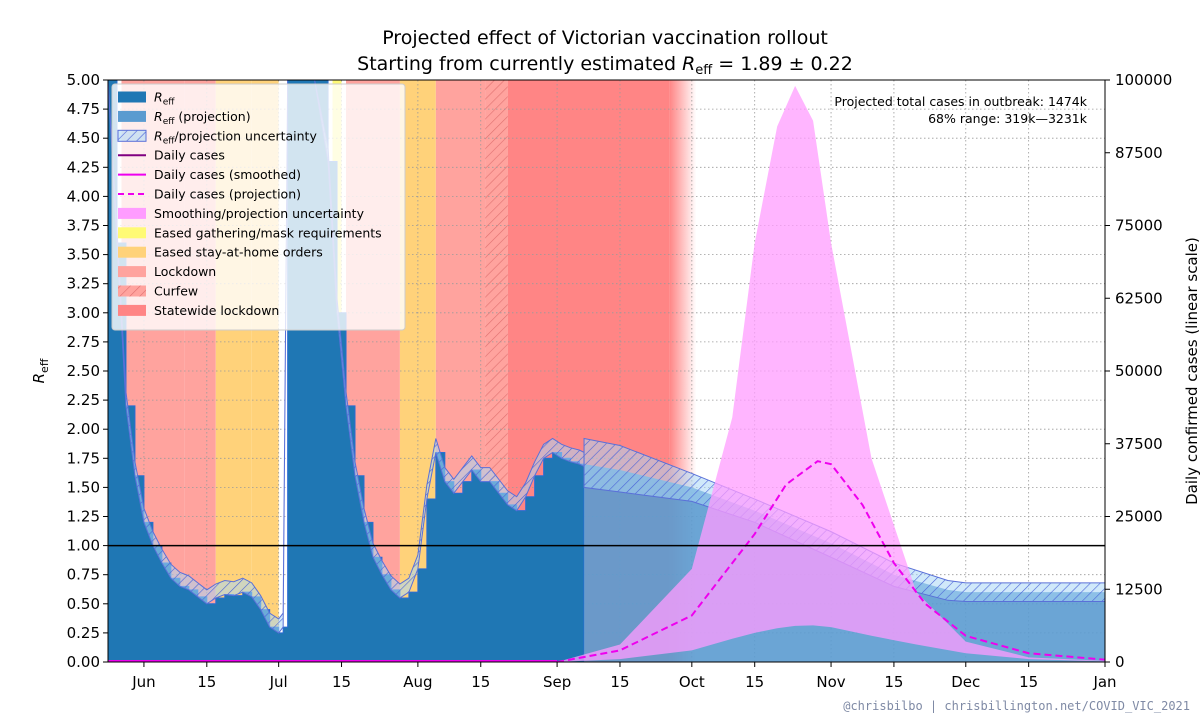  What do you see at coordinates (83, 400) in the screenshot?
I see `y-left-tick-label-9: 2.25` at bounding box center [83, 400].